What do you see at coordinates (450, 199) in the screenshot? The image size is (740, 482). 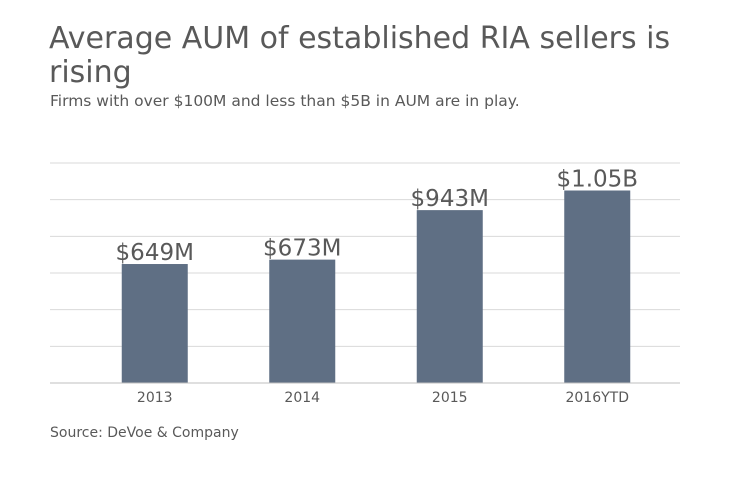 I see `data-label: $943M` at bounding box center [450, 199].